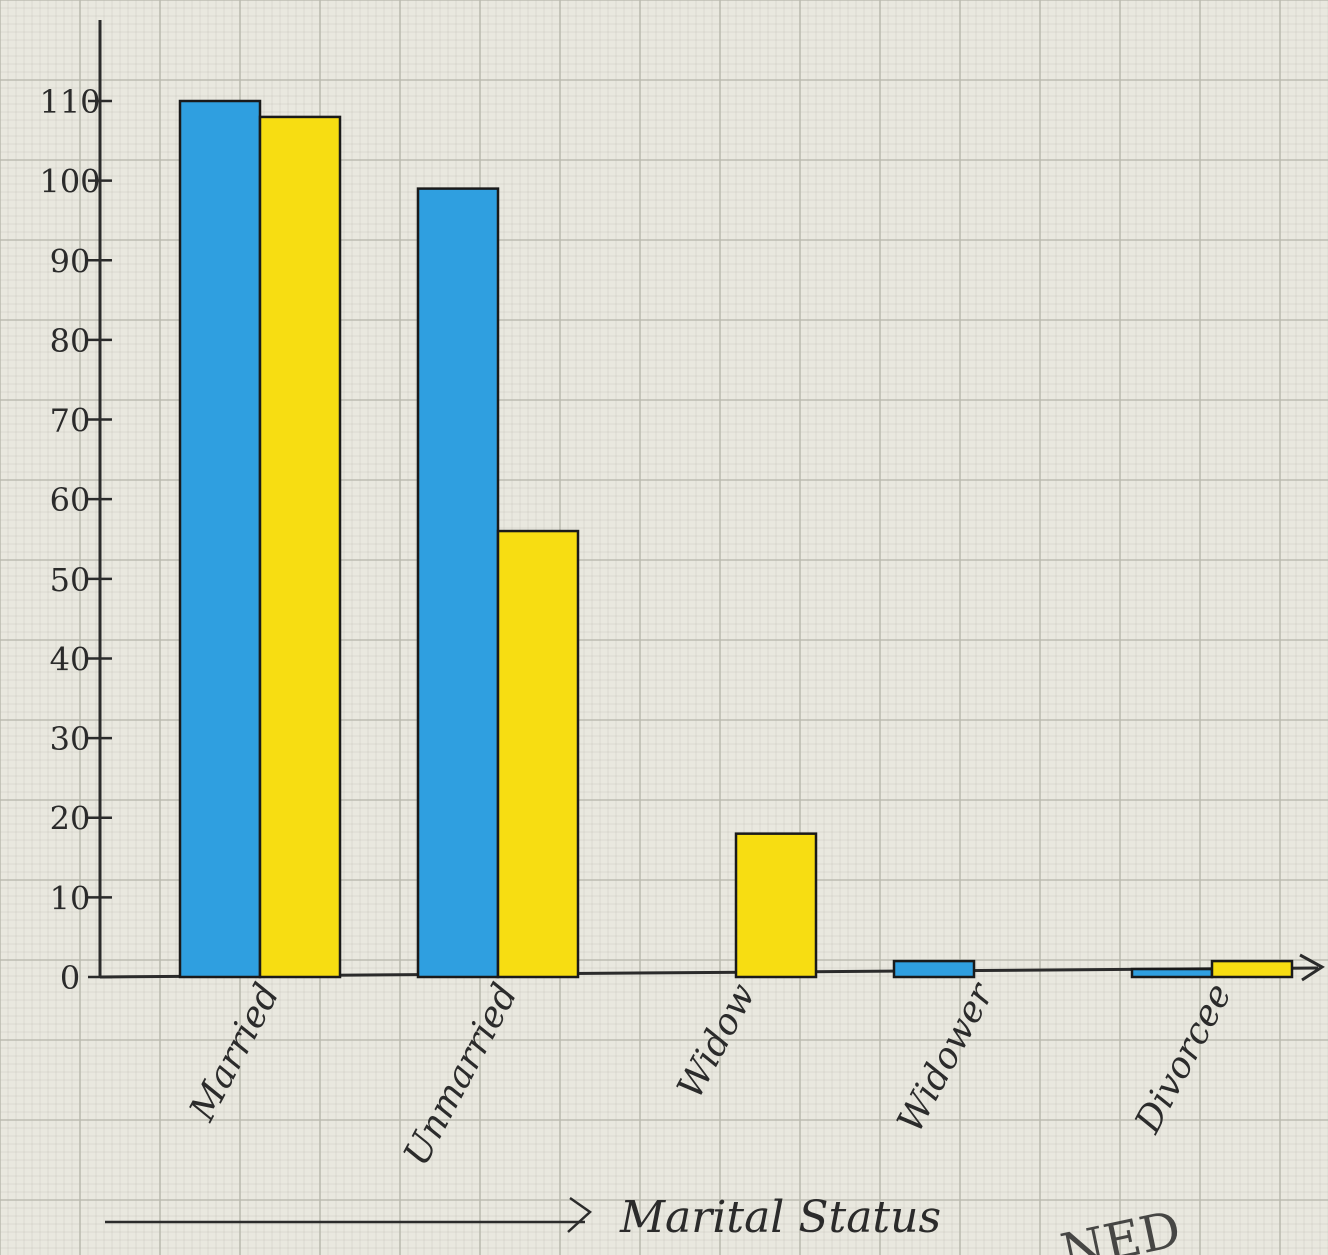 The height and width of the screenshot is (1255, 1328). What do you see at coordinates (70, 500) in the screenshot?
I see `y-tick-label: 60` at bounding box center [70, 500].